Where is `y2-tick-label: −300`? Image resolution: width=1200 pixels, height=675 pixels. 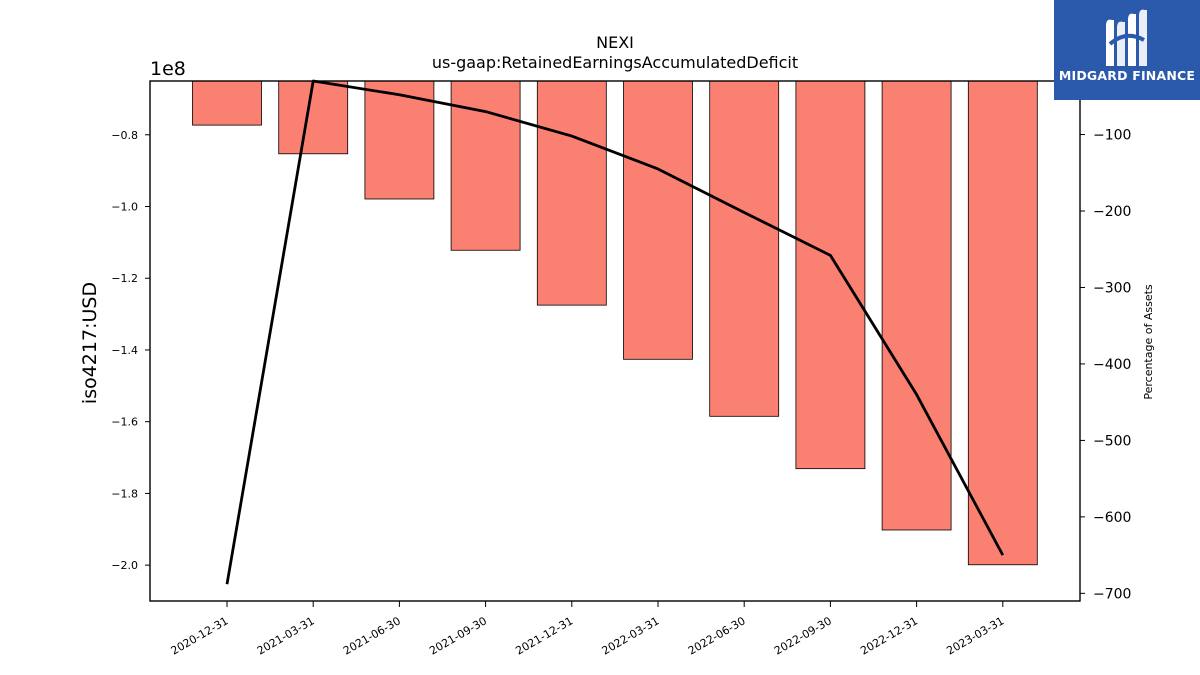 y2-tick-label: −300 is located at coordinates (1112, 288).